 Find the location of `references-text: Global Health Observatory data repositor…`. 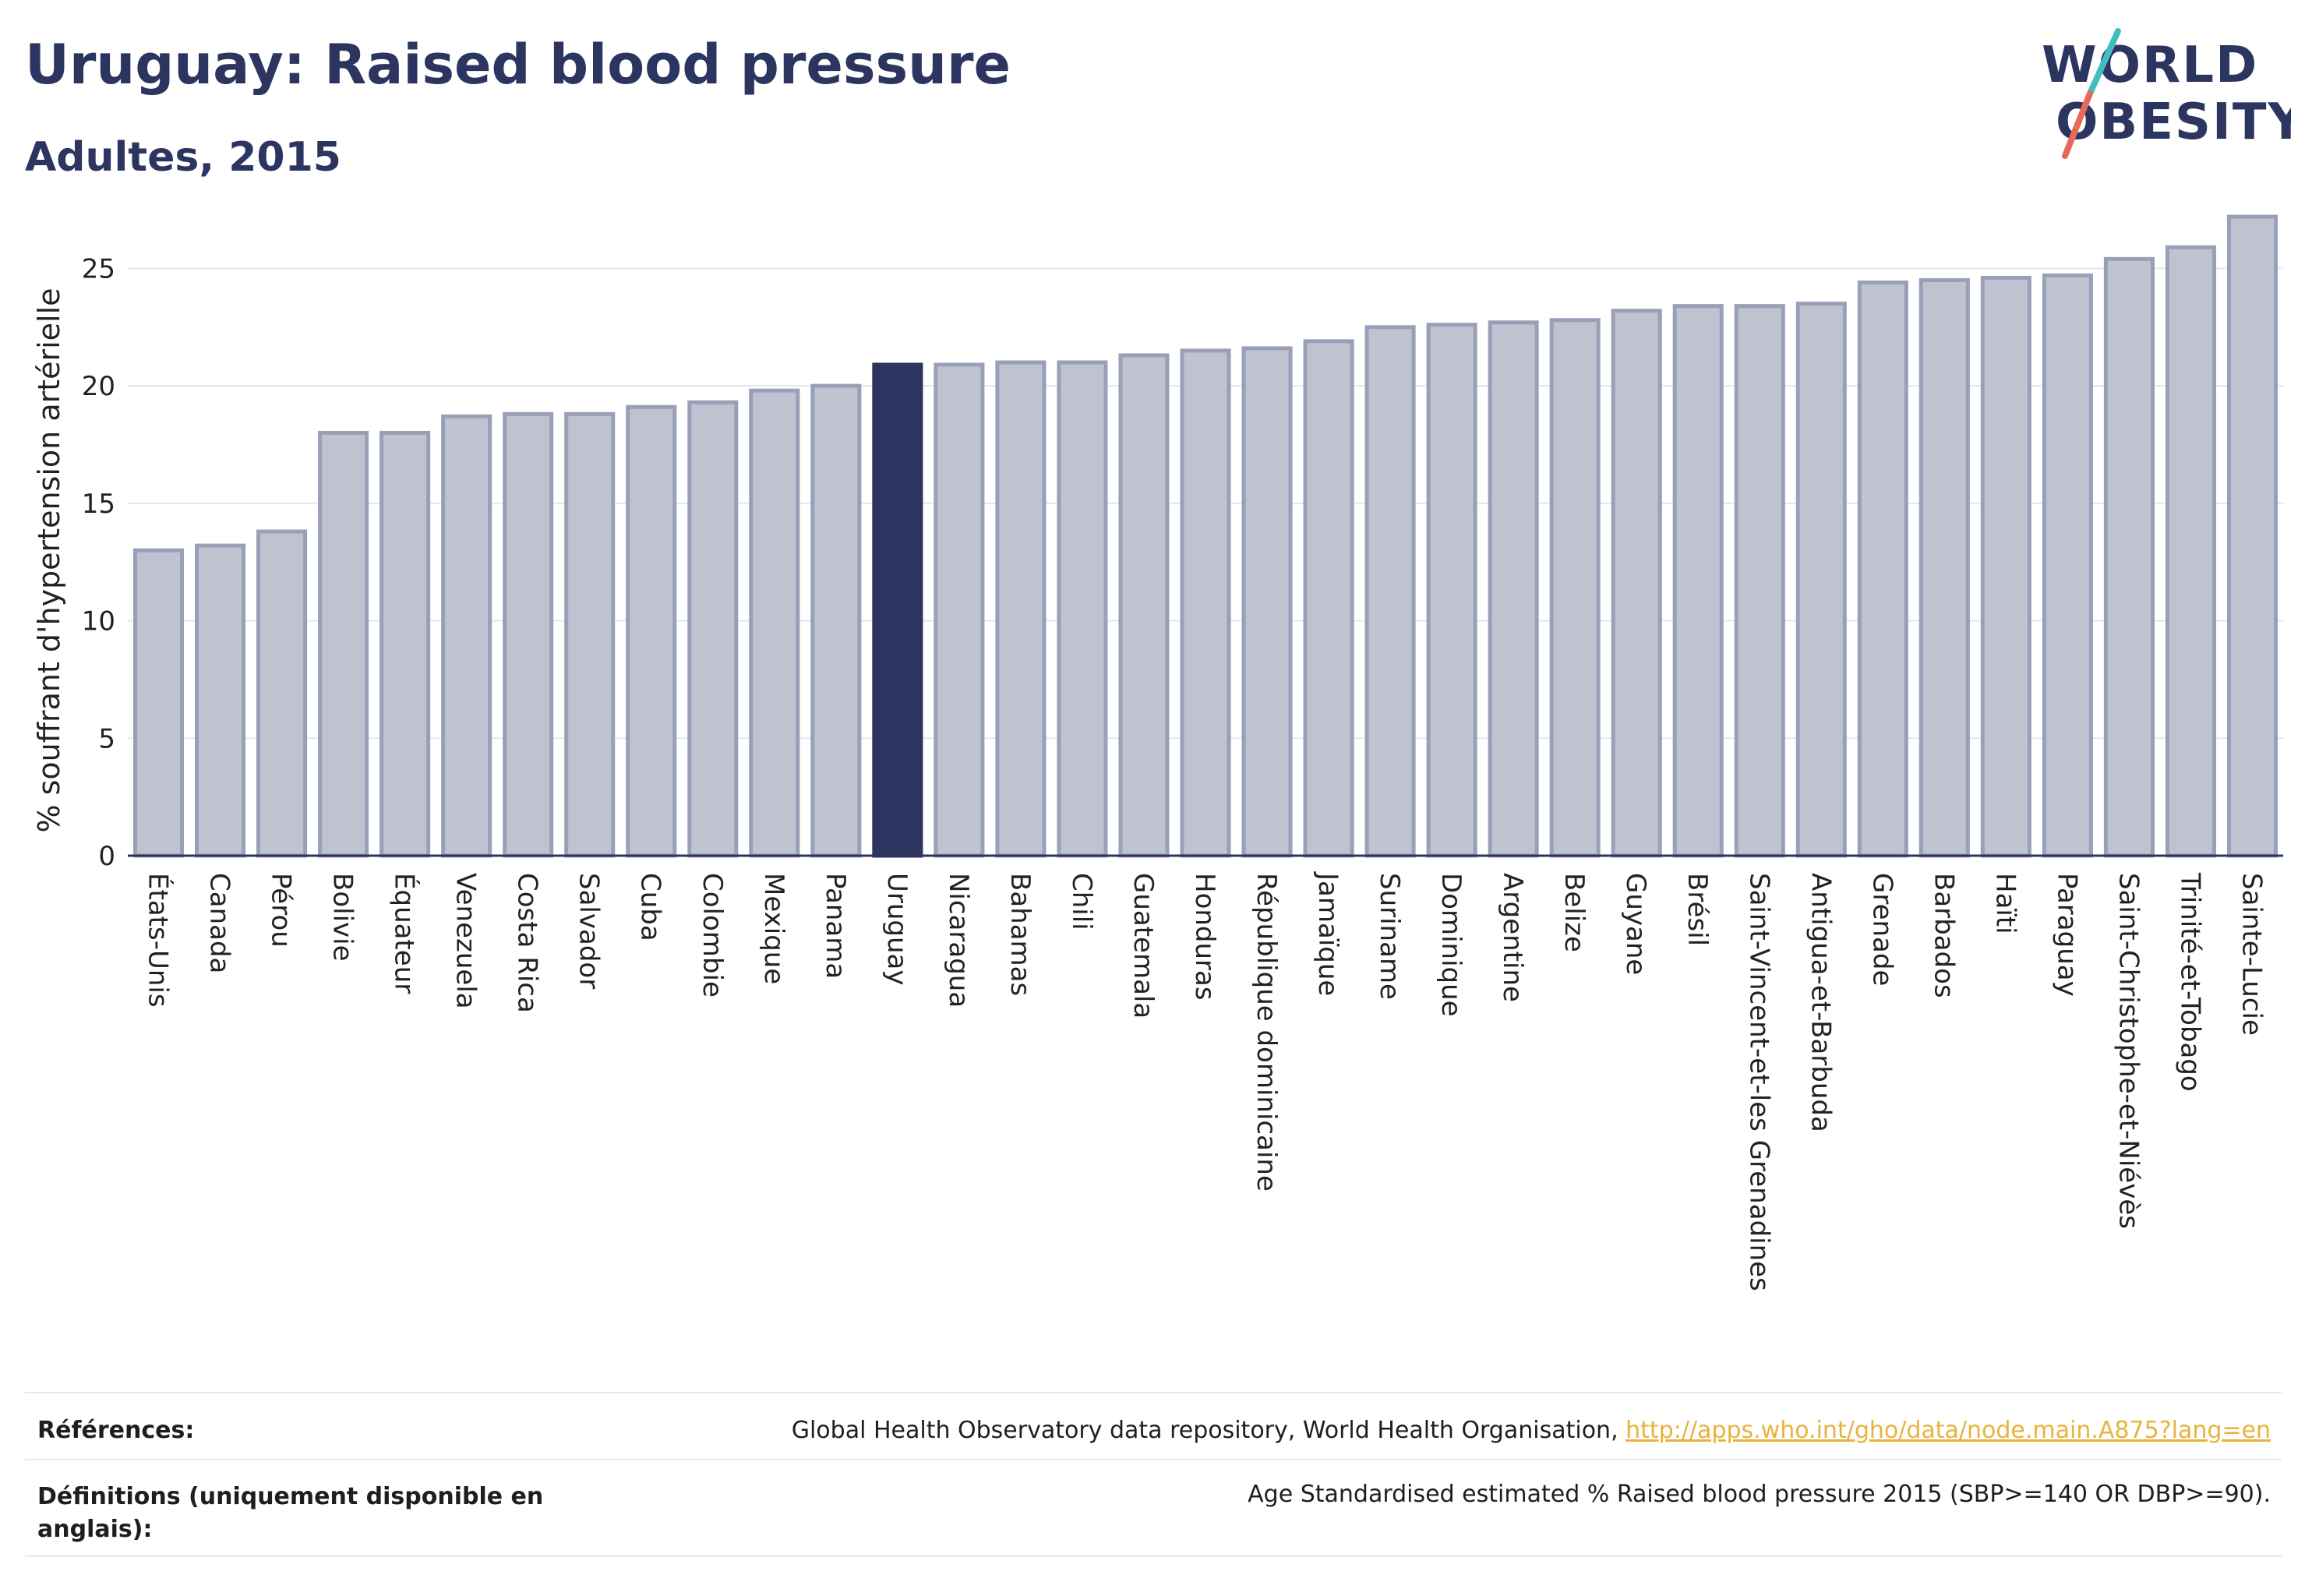

references-text: Global Health Observatory data repositor… is located at coordinates (1531, 1430).